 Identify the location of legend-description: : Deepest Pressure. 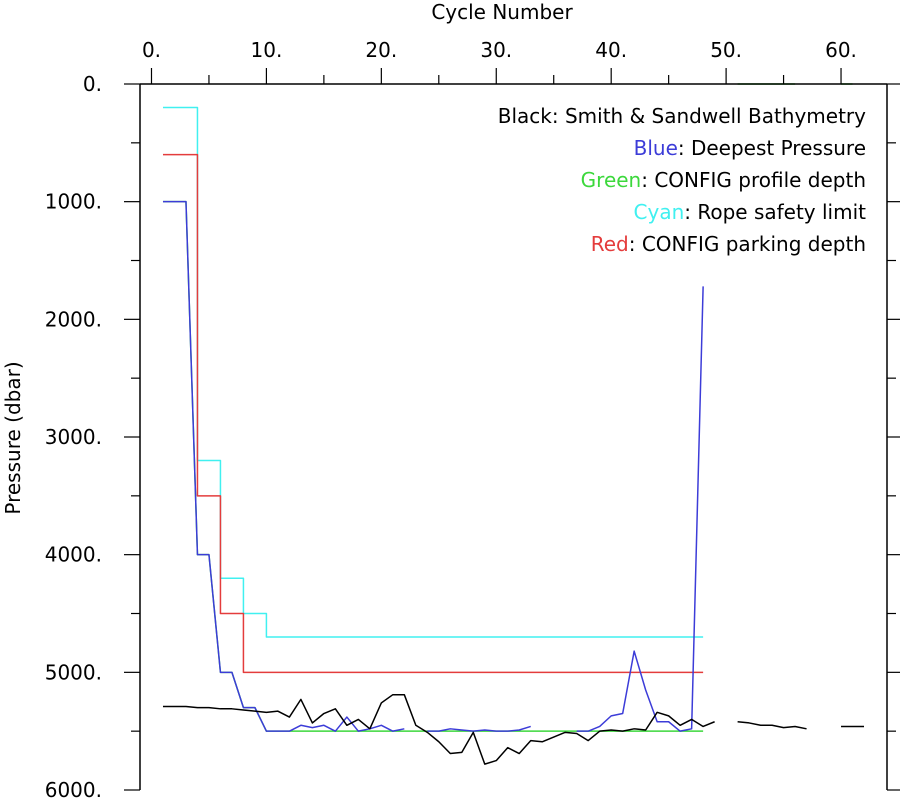
(772, 148).